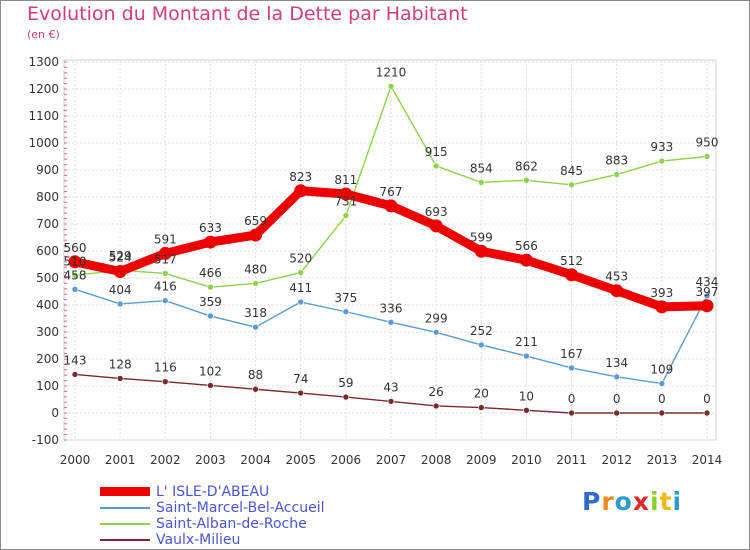  What do you see at coordinates (255, 375) in the screenshot?
I see `data-label-vaulx-milieu: 88` at bounding box center [255, 375].